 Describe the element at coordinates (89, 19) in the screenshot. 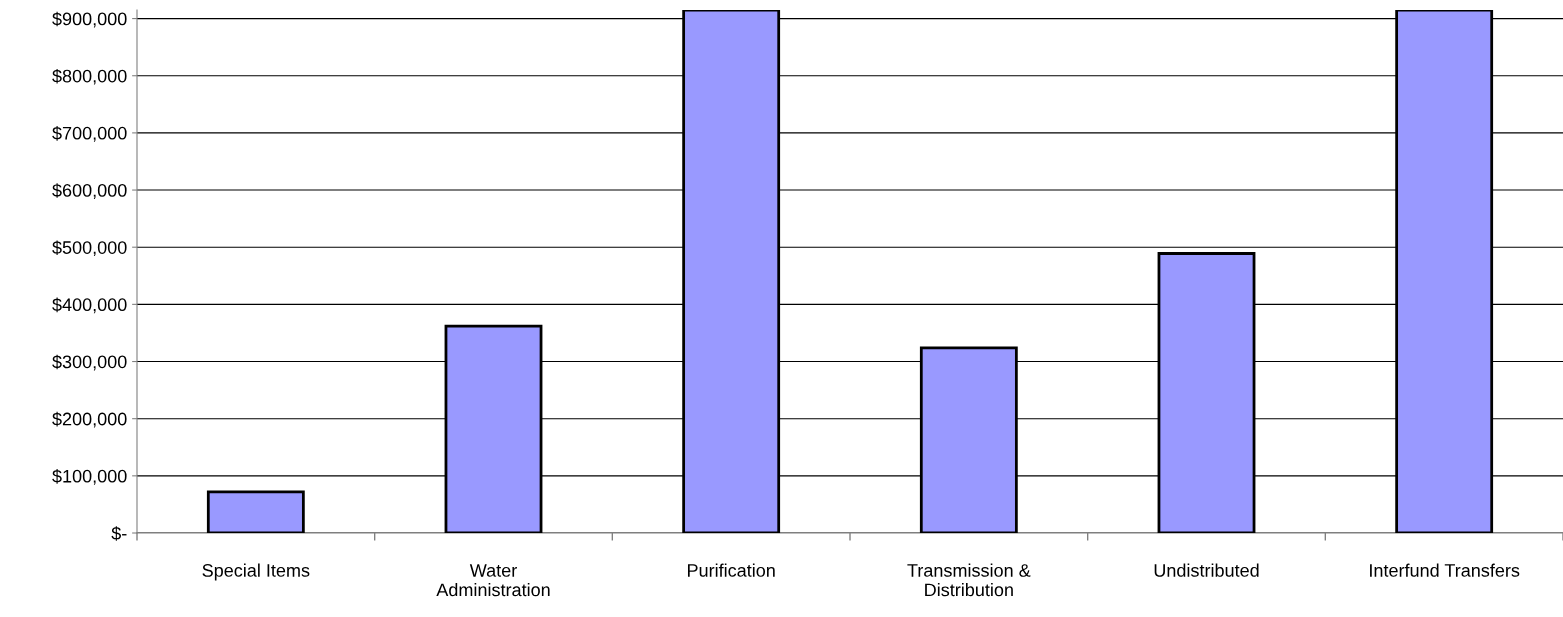

I see `y-tick-label: $900,000` at that location.